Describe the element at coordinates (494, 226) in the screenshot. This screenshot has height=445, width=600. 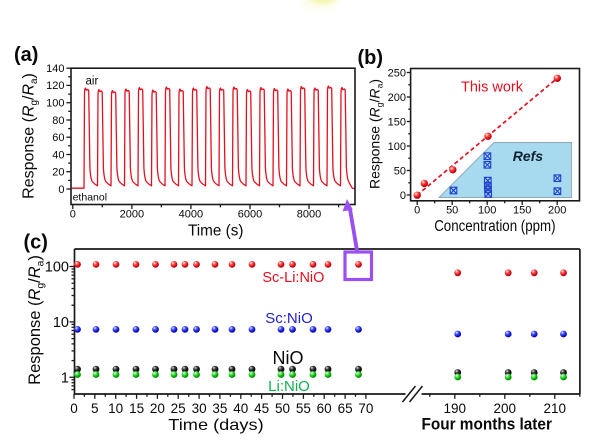
I see `svg-text: Concentration (ppm)` at that location.